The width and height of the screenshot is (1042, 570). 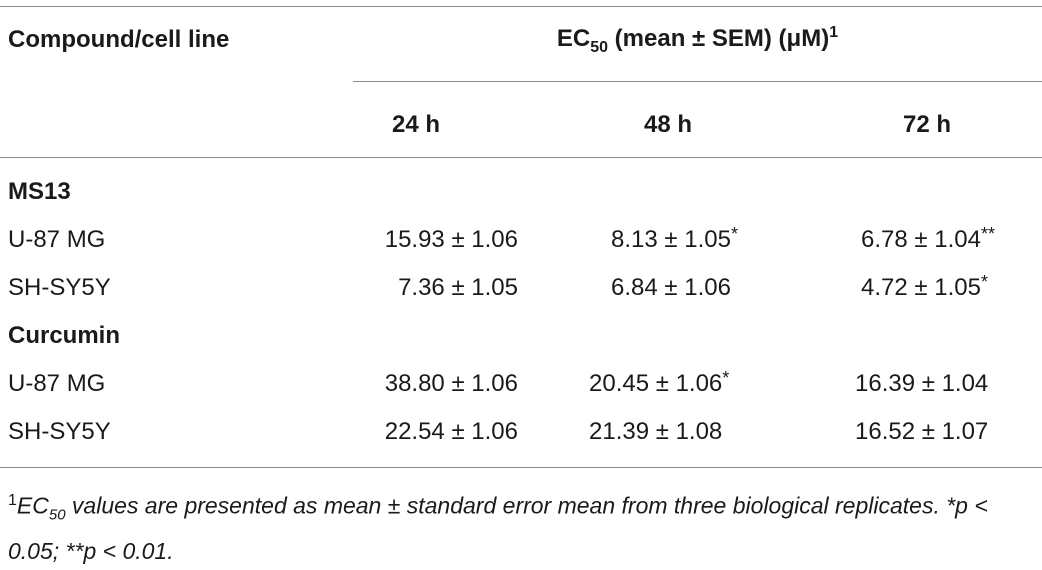 What do you see at coordinates (39, 191) in the screenshot?
I see `group-heading-ms13: MS13` at bounding box center [39, 191].